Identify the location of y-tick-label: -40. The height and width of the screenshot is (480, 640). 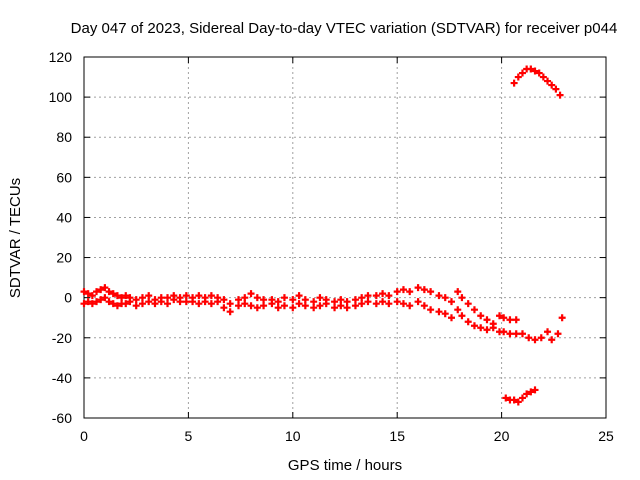
(62, 378).